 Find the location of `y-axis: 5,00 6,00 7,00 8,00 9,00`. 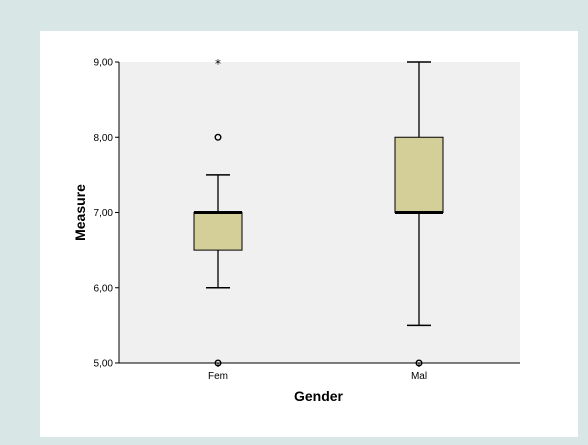

y-axis: 5,00 6,00 7,00 8,00 9,00 is located at coordinates (107, 214).